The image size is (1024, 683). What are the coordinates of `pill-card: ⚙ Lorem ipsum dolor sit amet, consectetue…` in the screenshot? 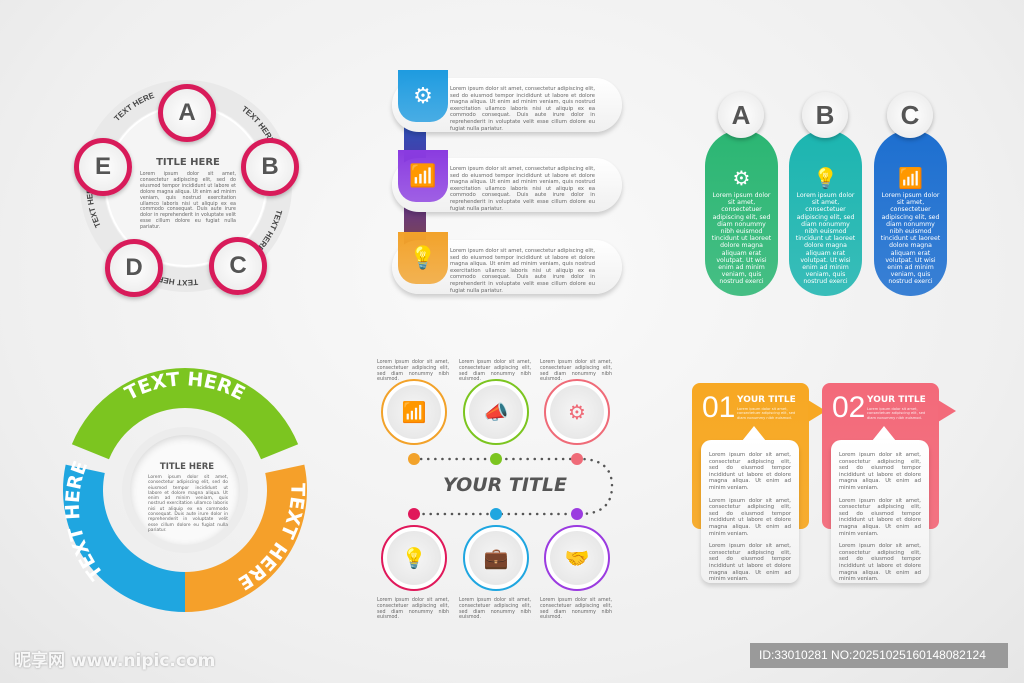 It's located at (741, 213).